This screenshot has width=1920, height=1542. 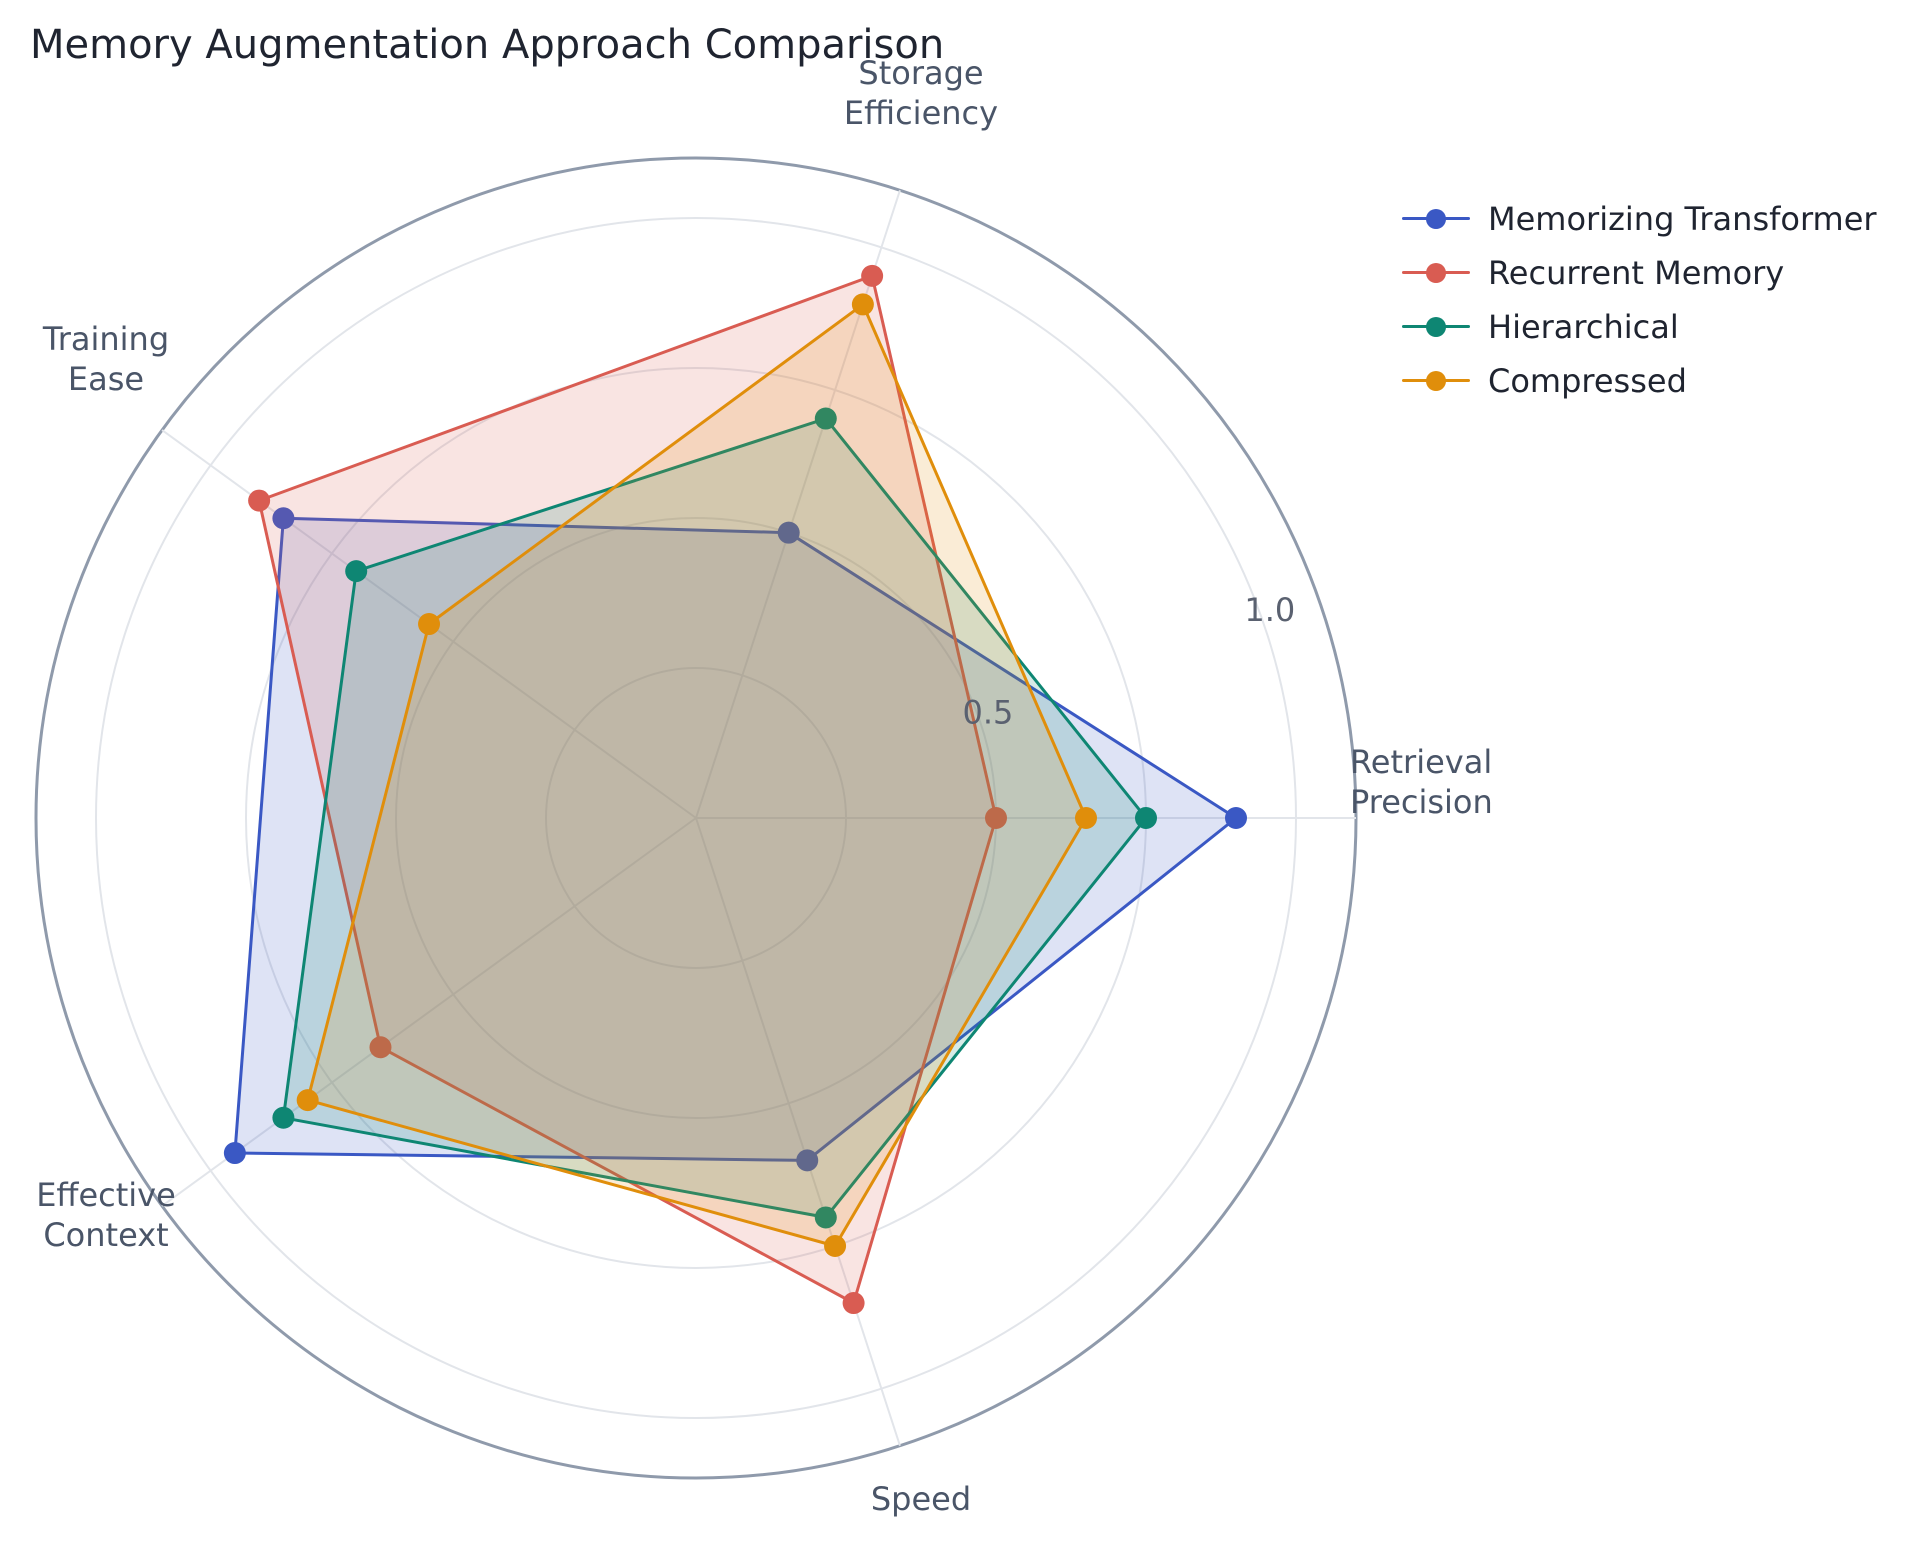 I want to click on axis-label: Efficiency, so click(x=921, y=113).